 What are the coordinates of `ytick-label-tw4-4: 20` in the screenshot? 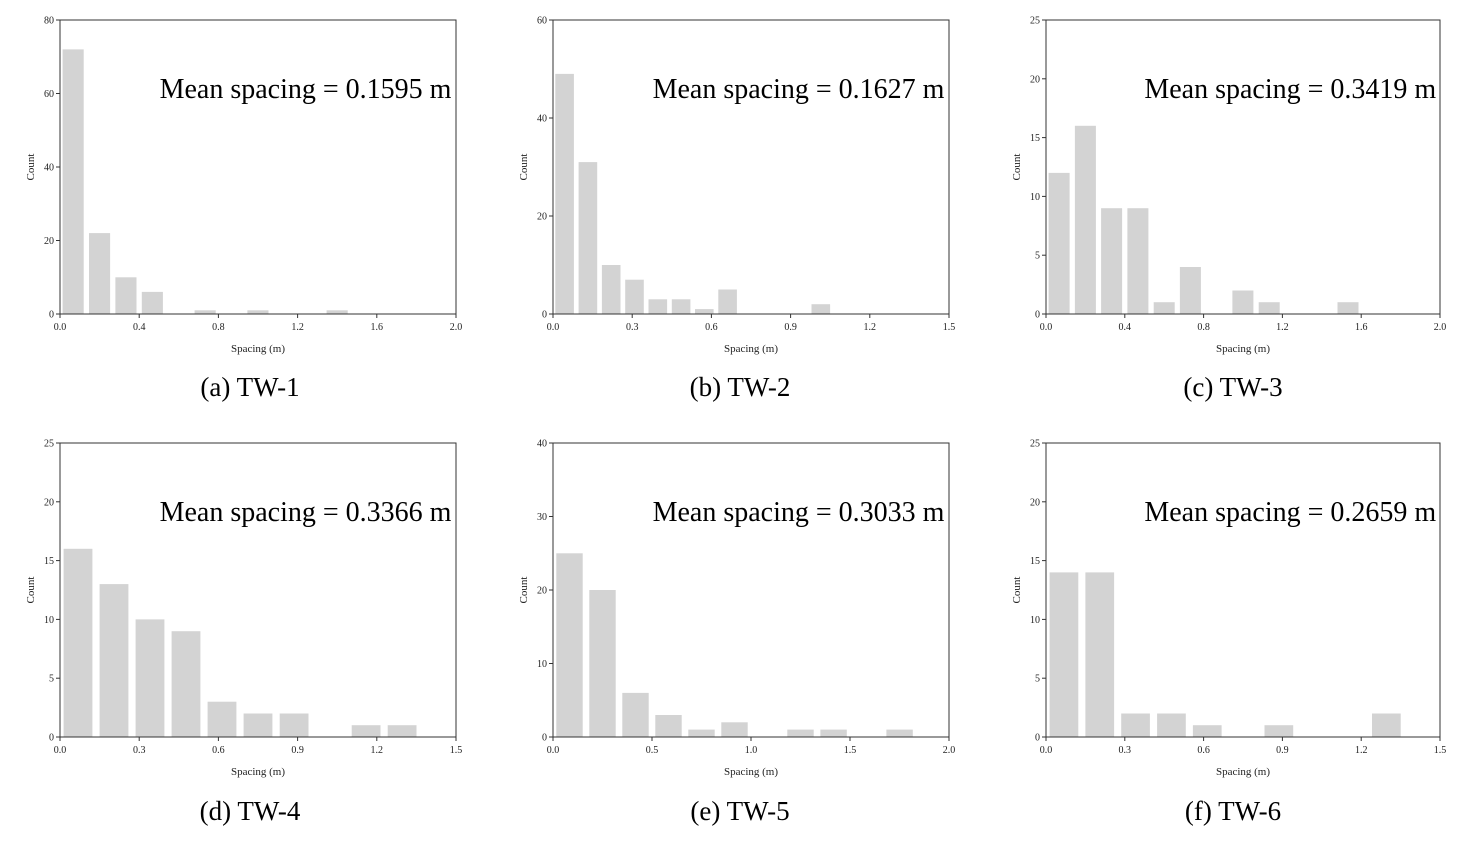 It's located at (49, 502).